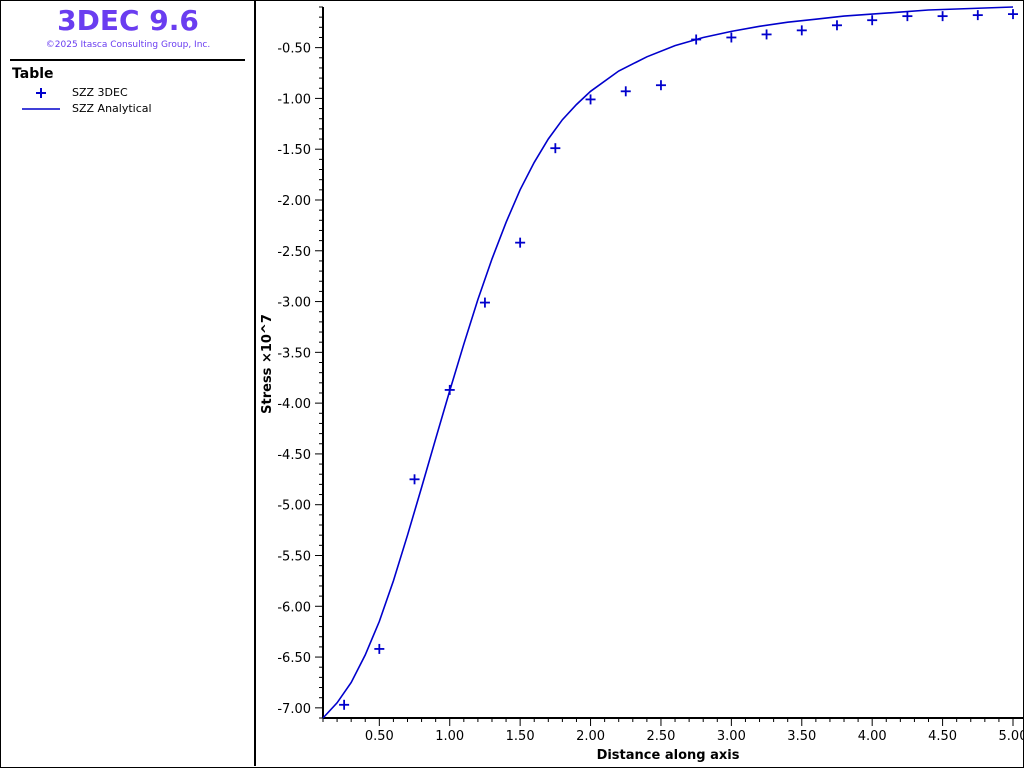 This screenshot has height=770, width=1024. What do you see at coordinates (33, 74) in the screenshot?
I see `legend-heading: Table` at bounding box center [33, 74].